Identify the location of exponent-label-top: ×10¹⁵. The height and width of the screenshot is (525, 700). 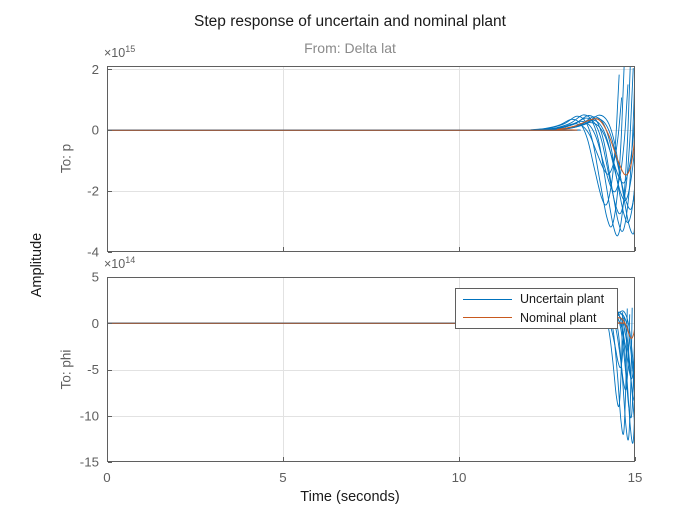
(119, 52).